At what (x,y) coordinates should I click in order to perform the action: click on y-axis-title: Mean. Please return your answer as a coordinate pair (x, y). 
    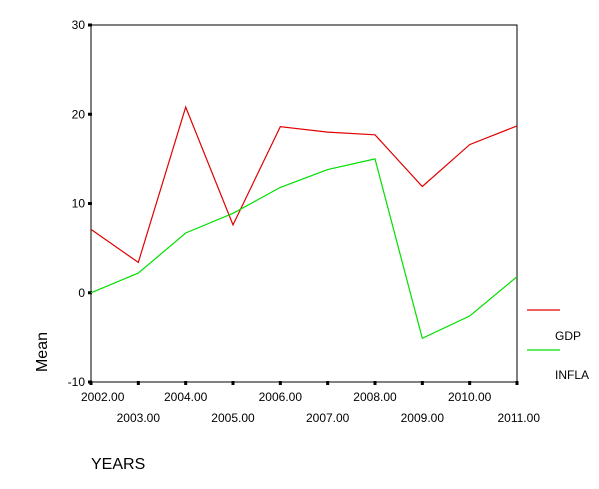
    Looking at the image, I should click on (42, 352).